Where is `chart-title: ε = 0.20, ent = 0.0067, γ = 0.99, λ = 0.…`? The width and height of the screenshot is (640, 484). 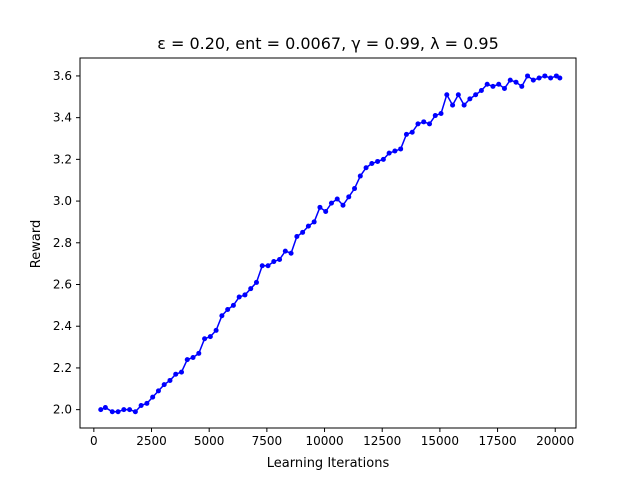 chart-title: ε = 0.20, ent = 0.0067, γ = 0.99, λ = 0.… is located at coordinates (328, 43).